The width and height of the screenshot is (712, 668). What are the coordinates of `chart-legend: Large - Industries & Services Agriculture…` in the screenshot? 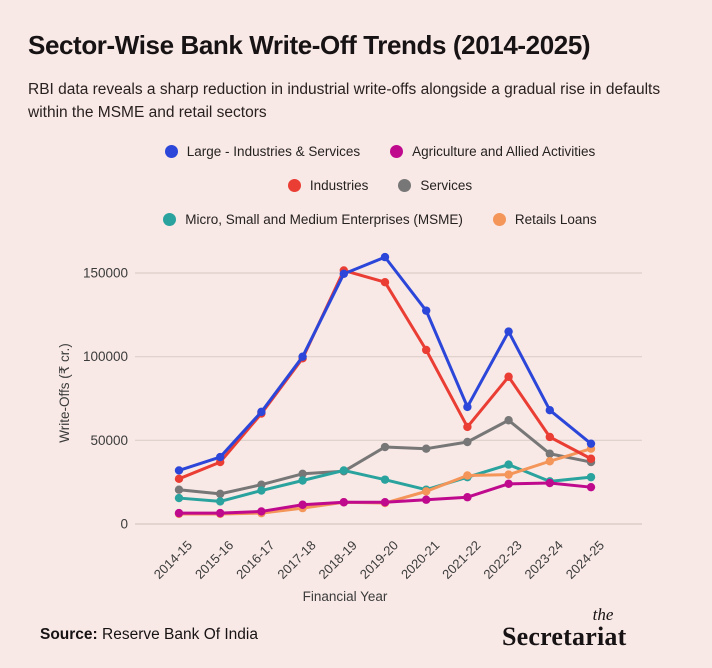 It's located at (380, 195).